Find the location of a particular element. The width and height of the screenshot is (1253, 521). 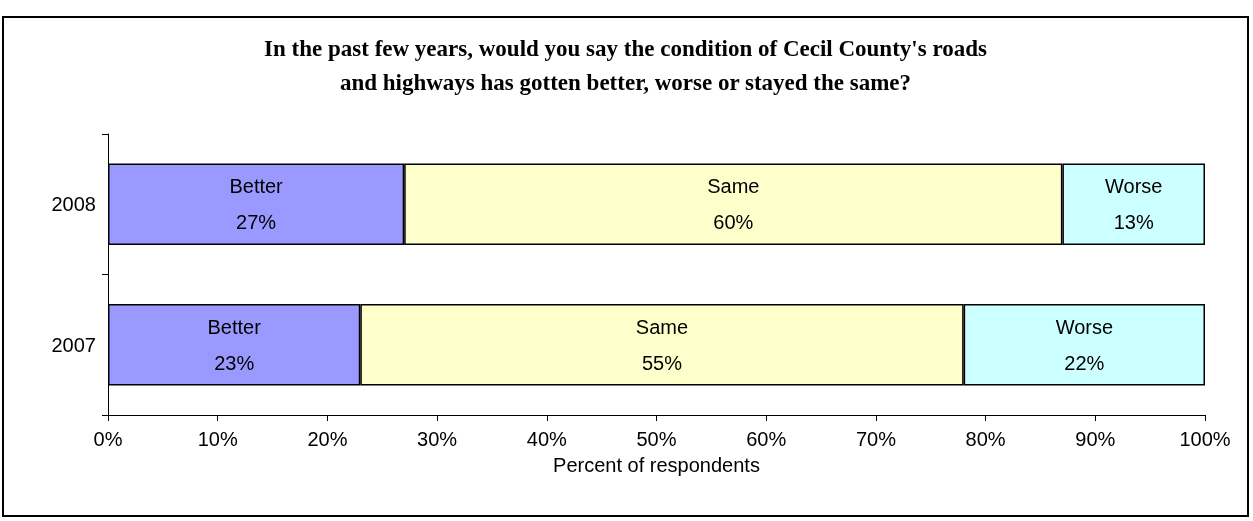

text: Better is located at coordinates (234, 326).